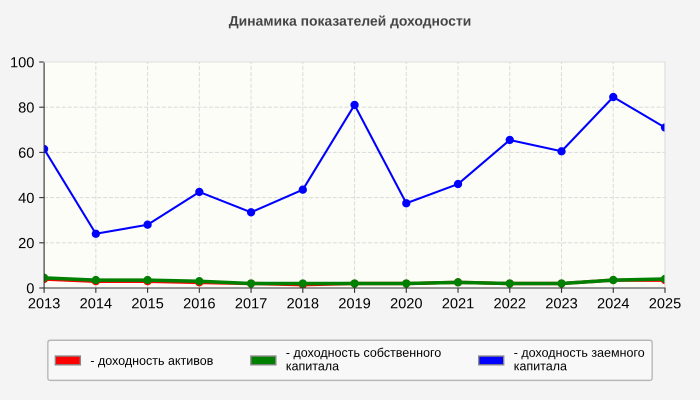 Image resolution: width=700 pixels, height=400 pixels. What do you see at coordinates (579, 360) in the screenshot?
I see `legend-label: - доходность заемного капитала` at bounding box center [579, 360].